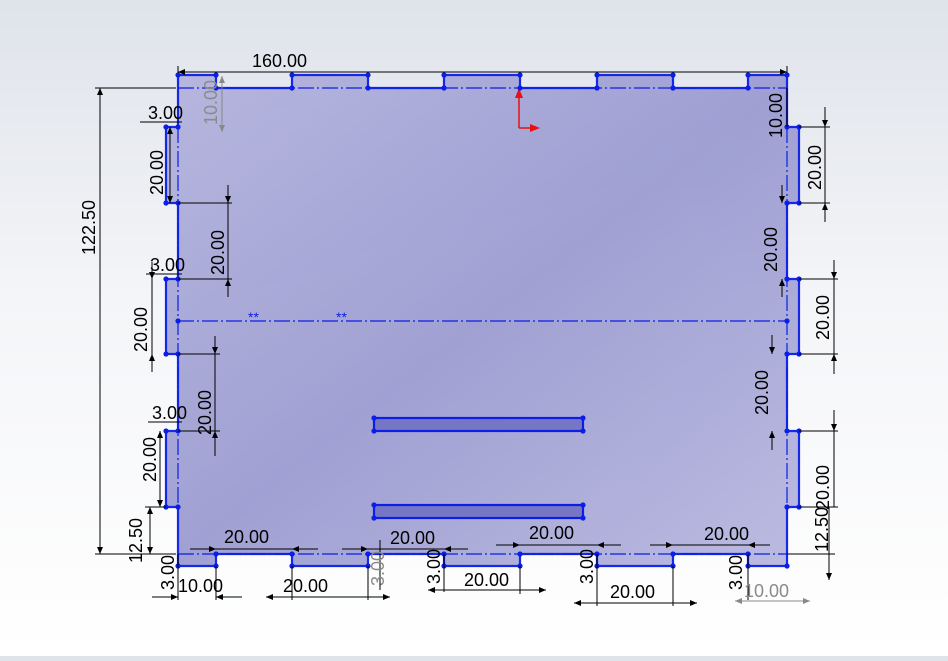 The height and width of the screenshot is (661, 948). I want to click on dim-left-tab-1: 20.00, so click(160, 165).